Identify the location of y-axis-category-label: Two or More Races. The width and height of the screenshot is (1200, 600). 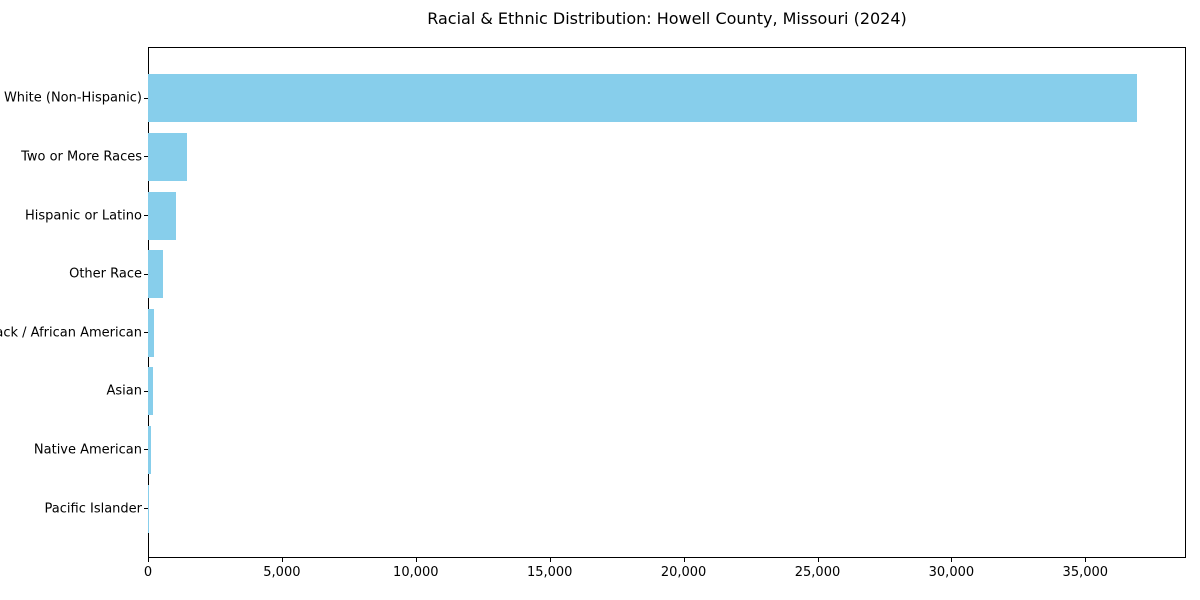
(81, 157).